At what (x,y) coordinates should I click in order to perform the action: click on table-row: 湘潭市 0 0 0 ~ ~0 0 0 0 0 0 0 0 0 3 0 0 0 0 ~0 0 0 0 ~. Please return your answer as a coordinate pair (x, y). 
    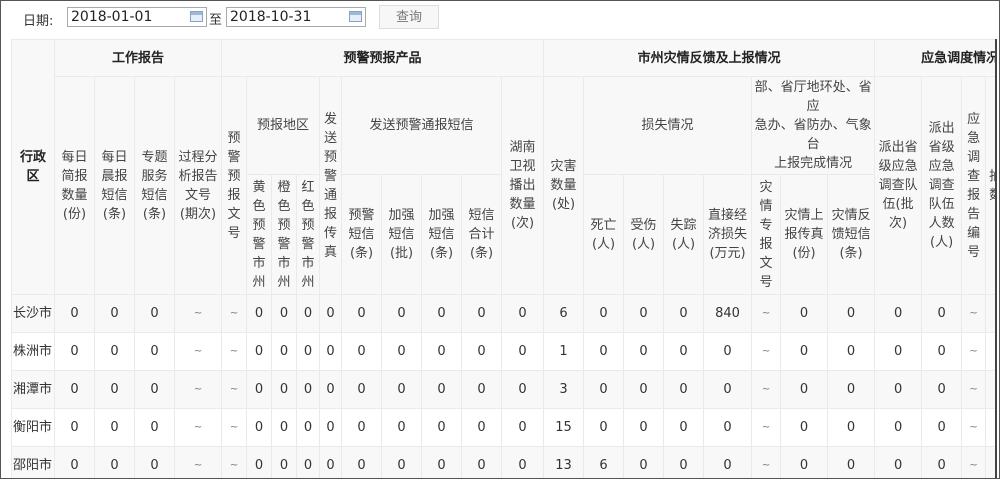
    Looking at the image, I should click on (503, 389).